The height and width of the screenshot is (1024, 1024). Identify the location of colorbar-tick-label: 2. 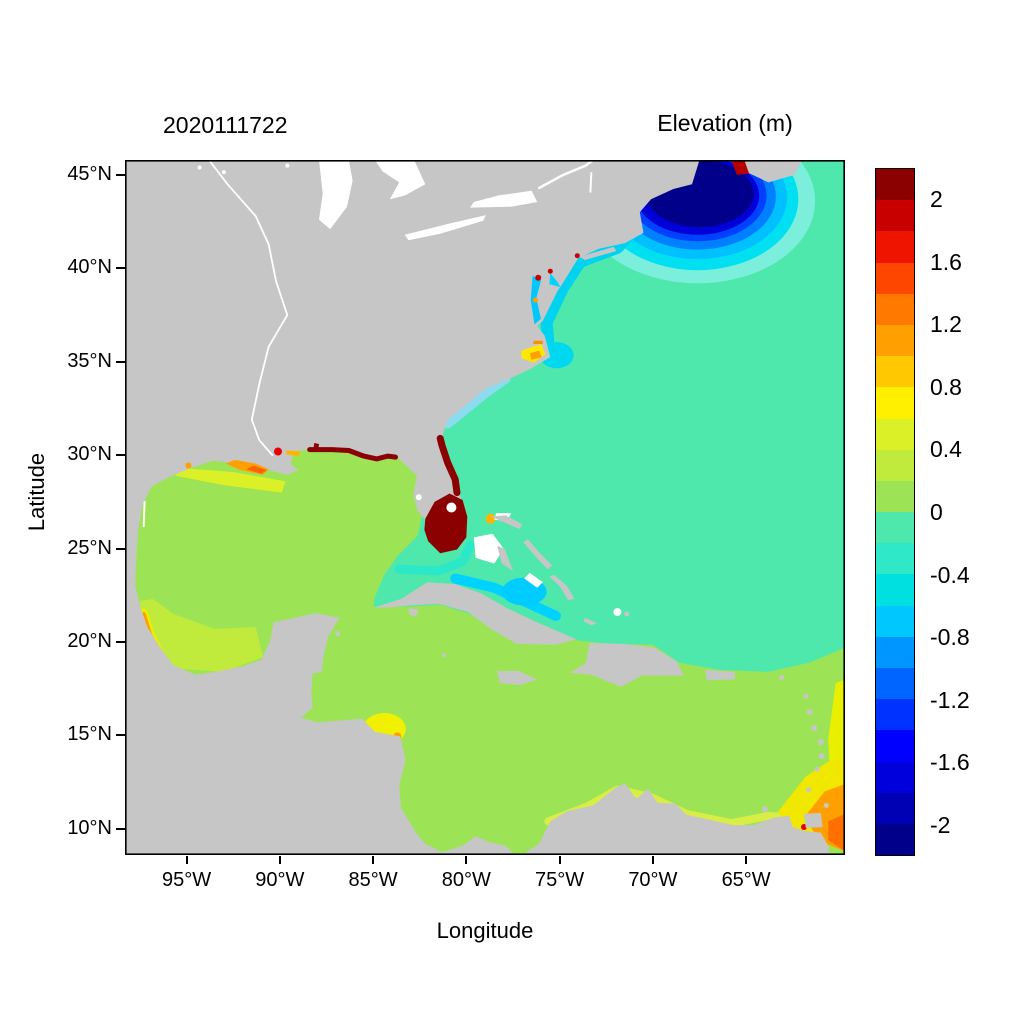
(936, 199).